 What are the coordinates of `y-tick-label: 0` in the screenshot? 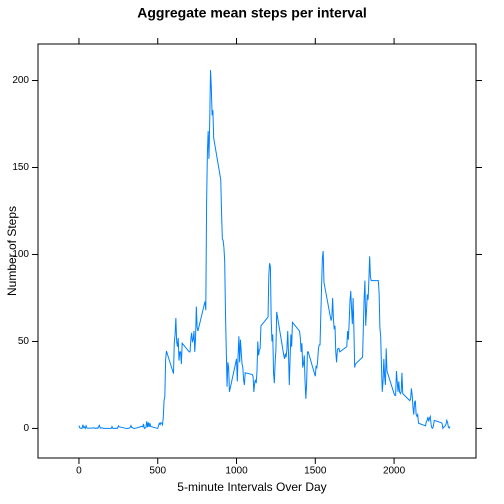 It's located at (26, 428).